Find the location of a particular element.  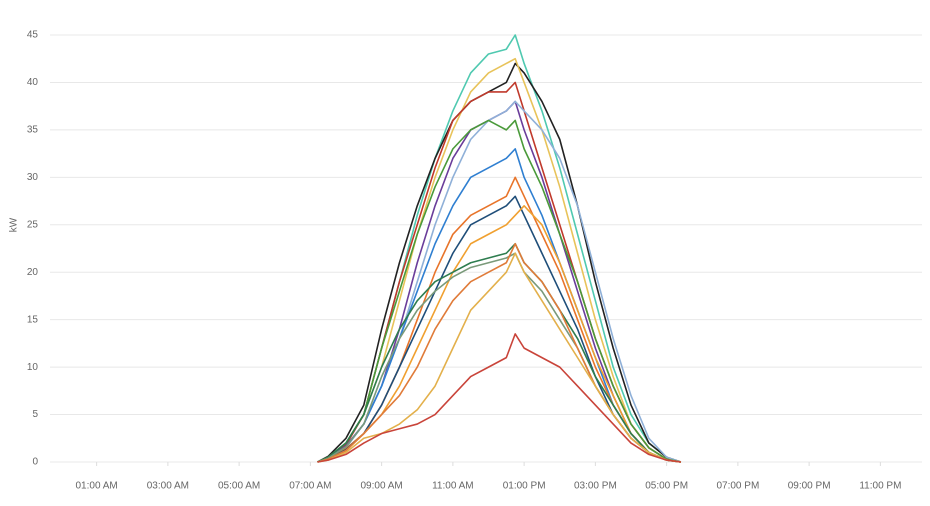

x-tick-label: 05:00 AM is located at coordinates (239, 486).